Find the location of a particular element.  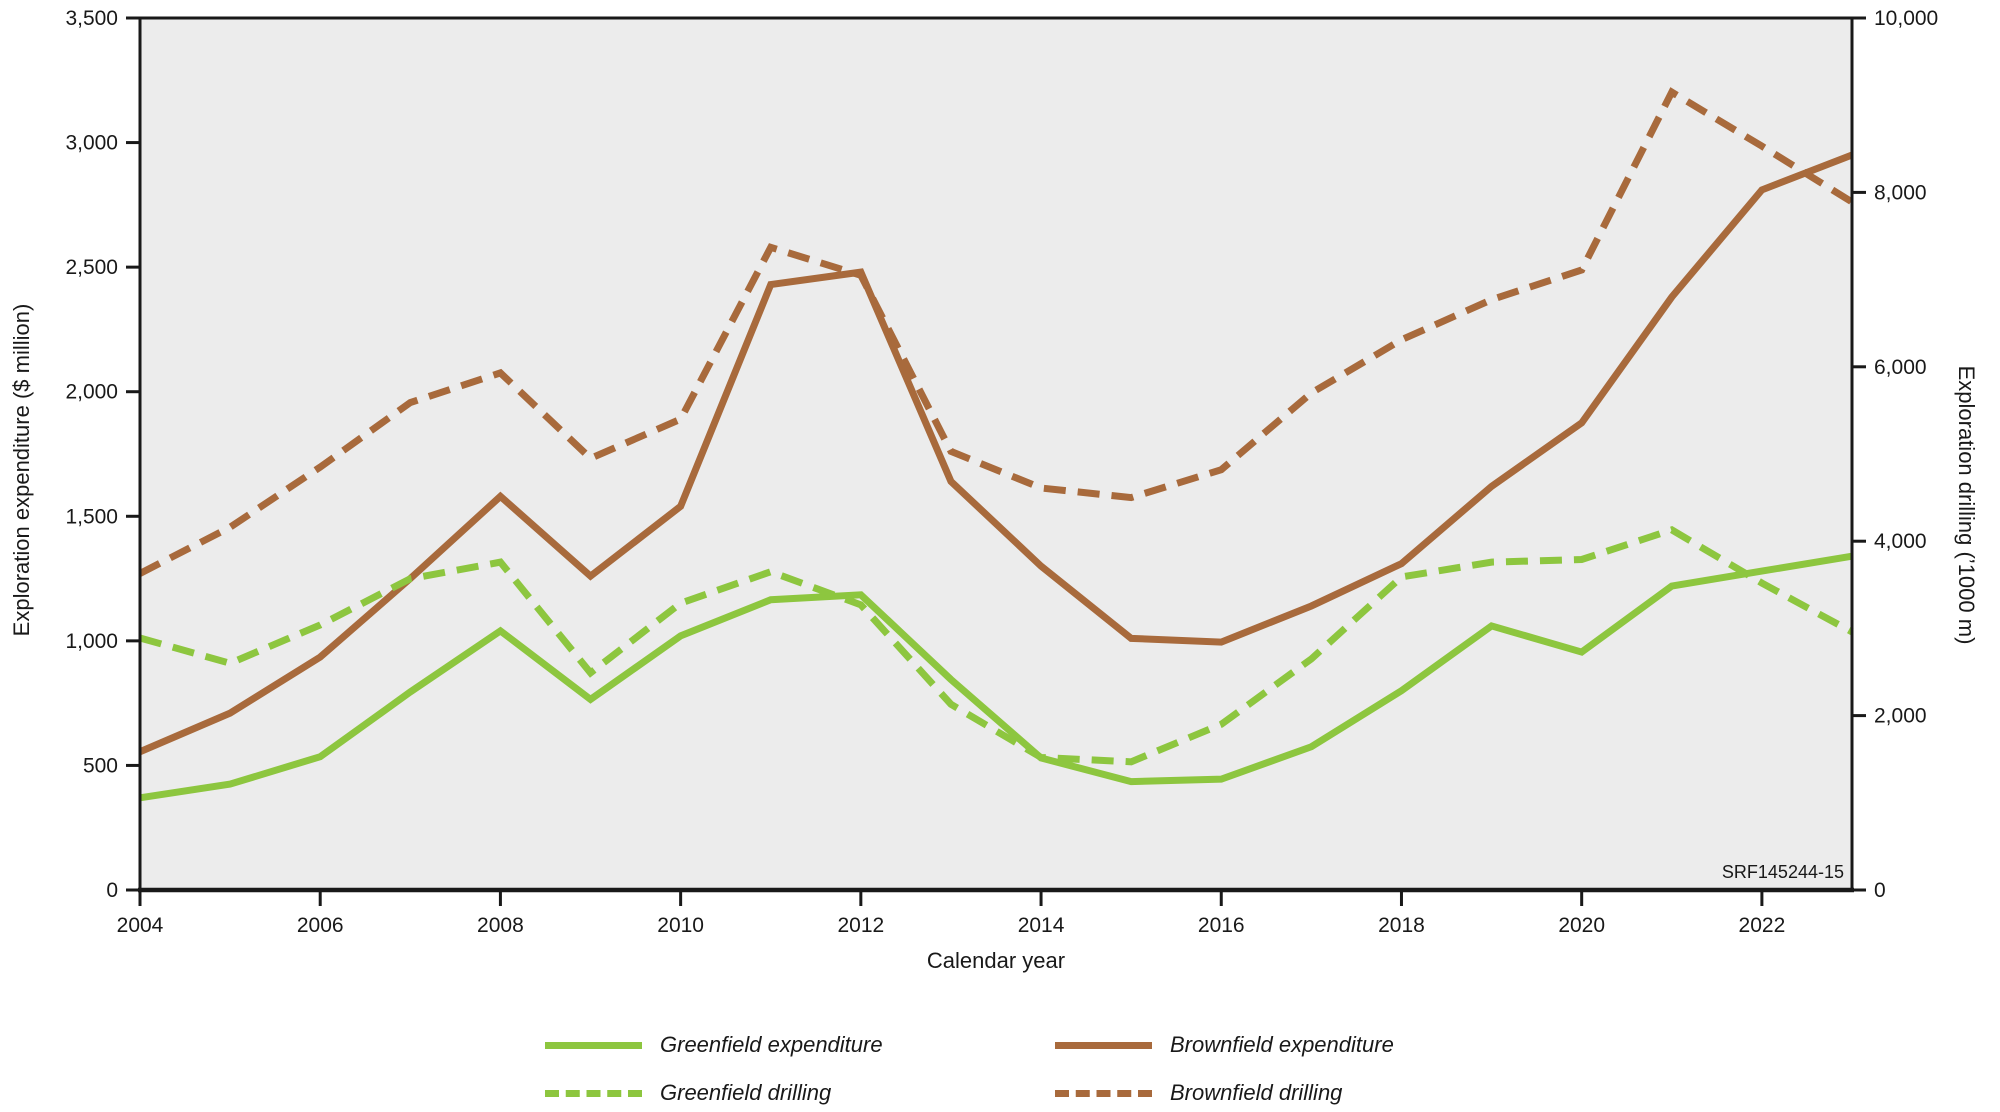

legend-item-brownfield-drilling: Brownfield drilling is located at coordinates (1198, 1093).